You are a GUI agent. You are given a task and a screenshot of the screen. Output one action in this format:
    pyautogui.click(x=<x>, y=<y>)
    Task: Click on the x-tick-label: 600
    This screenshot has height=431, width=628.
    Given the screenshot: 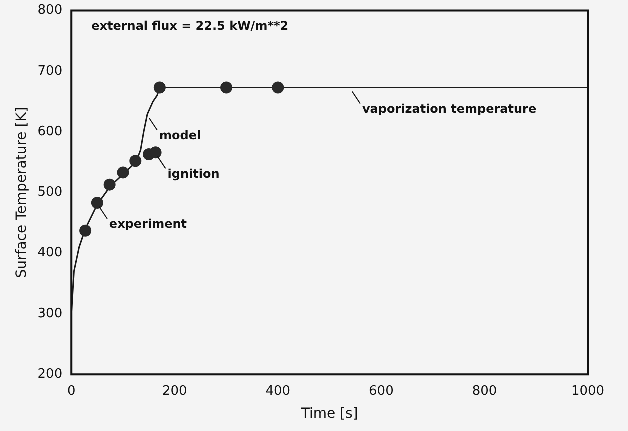 What is the action you would take?
    pyautogui.click(x=381, y=391)
    